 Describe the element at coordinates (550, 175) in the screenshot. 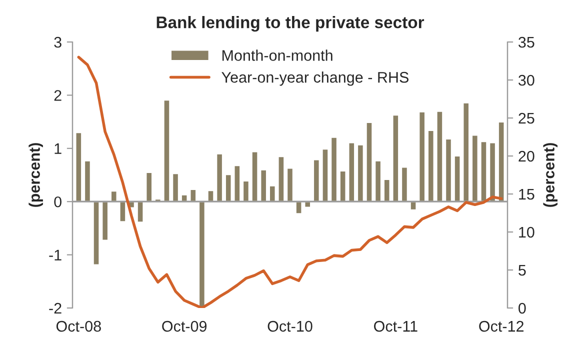

I see `y2-axis-title: (percent)` at that location.